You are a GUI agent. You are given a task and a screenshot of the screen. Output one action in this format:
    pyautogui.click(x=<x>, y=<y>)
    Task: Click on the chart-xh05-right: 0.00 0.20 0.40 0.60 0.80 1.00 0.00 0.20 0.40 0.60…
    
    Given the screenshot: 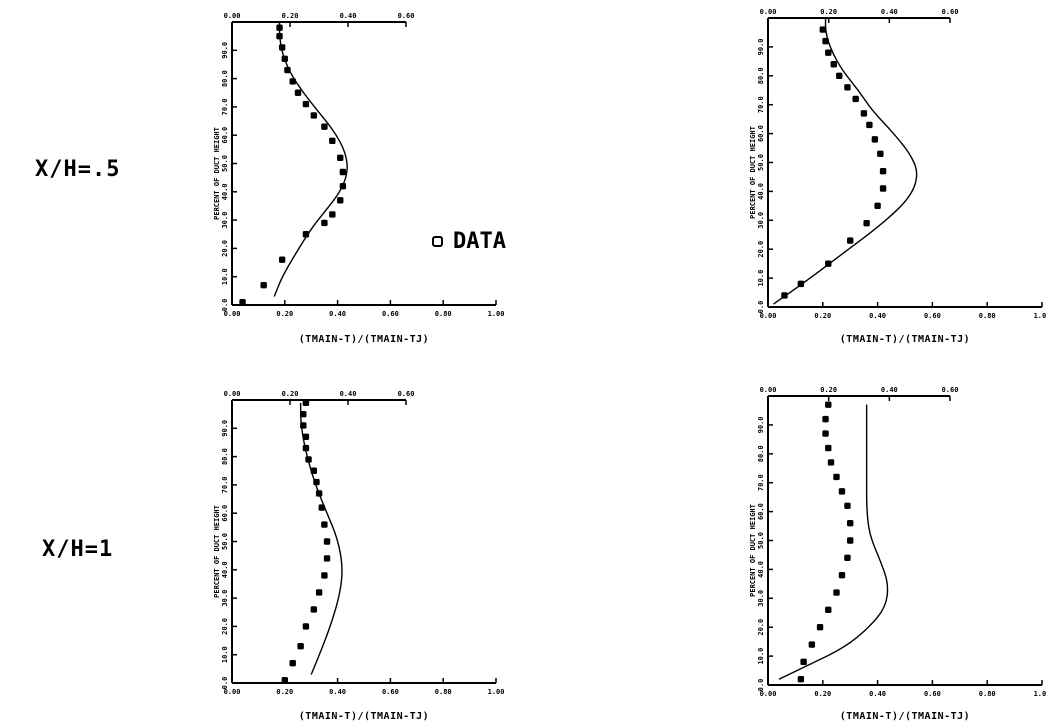 What is the action you would take?
    pyautogui.click(x=897, y=176)
    